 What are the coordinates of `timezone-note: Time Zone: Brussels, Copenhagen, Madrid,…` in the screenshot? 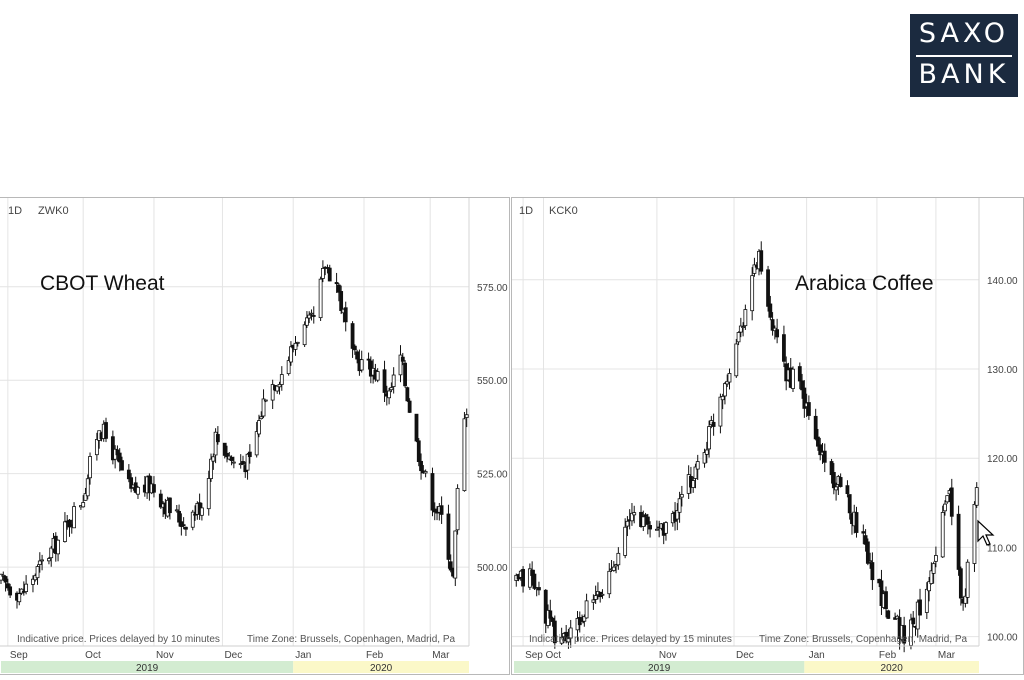 It's located at (351, 639).